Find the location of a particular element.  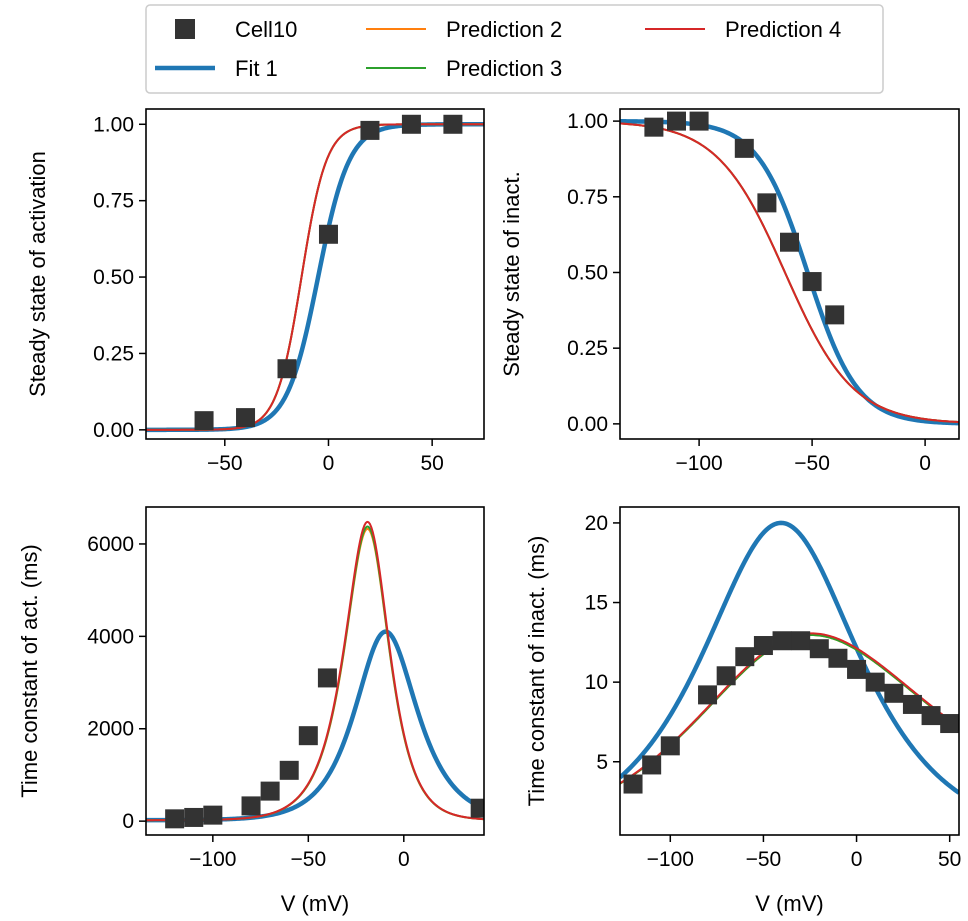

plot-area-inactivation-tau is located at coordinates (789, 657).